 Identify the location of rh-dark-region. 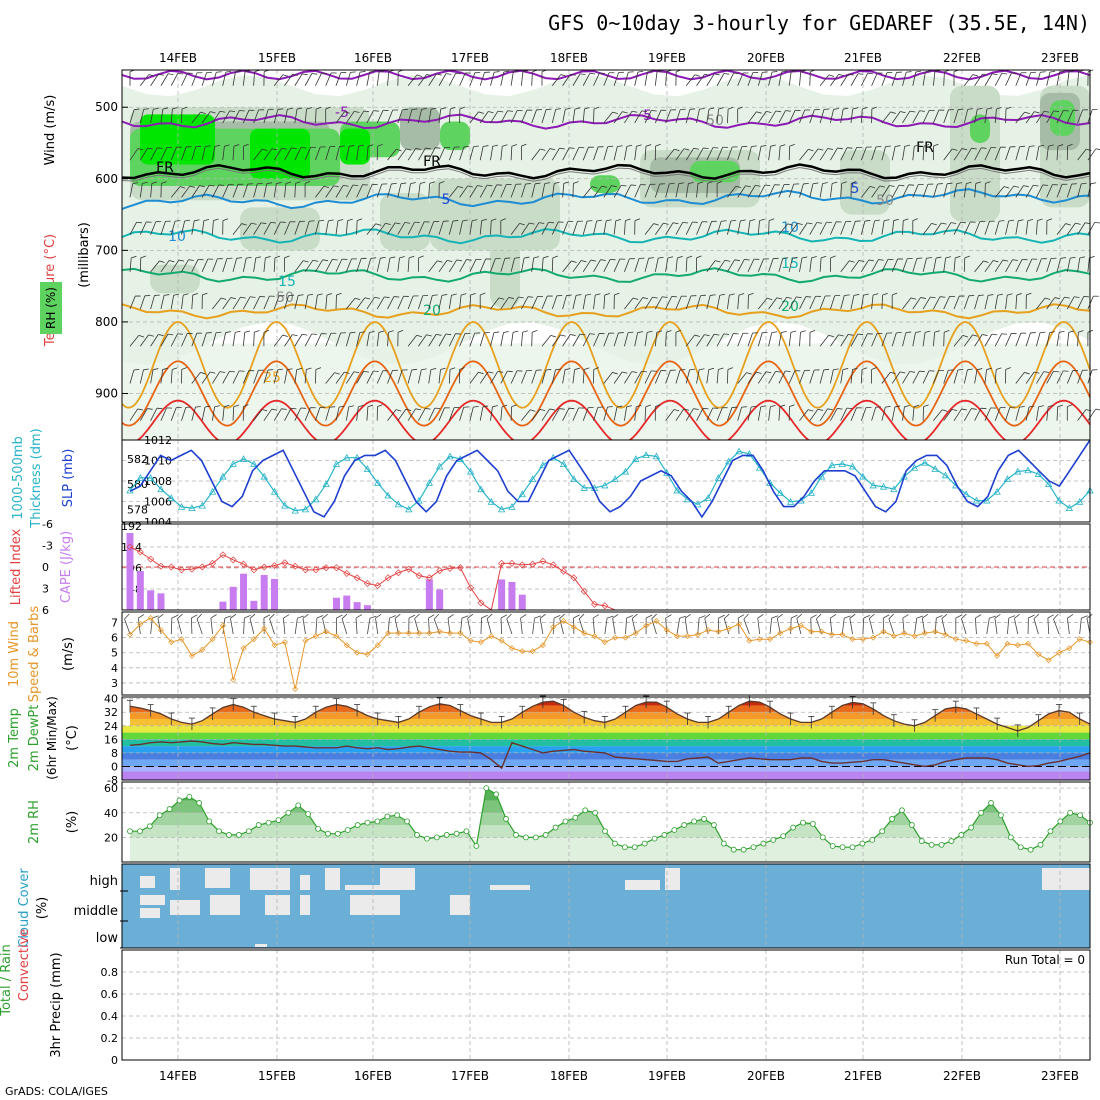
(420, 129).